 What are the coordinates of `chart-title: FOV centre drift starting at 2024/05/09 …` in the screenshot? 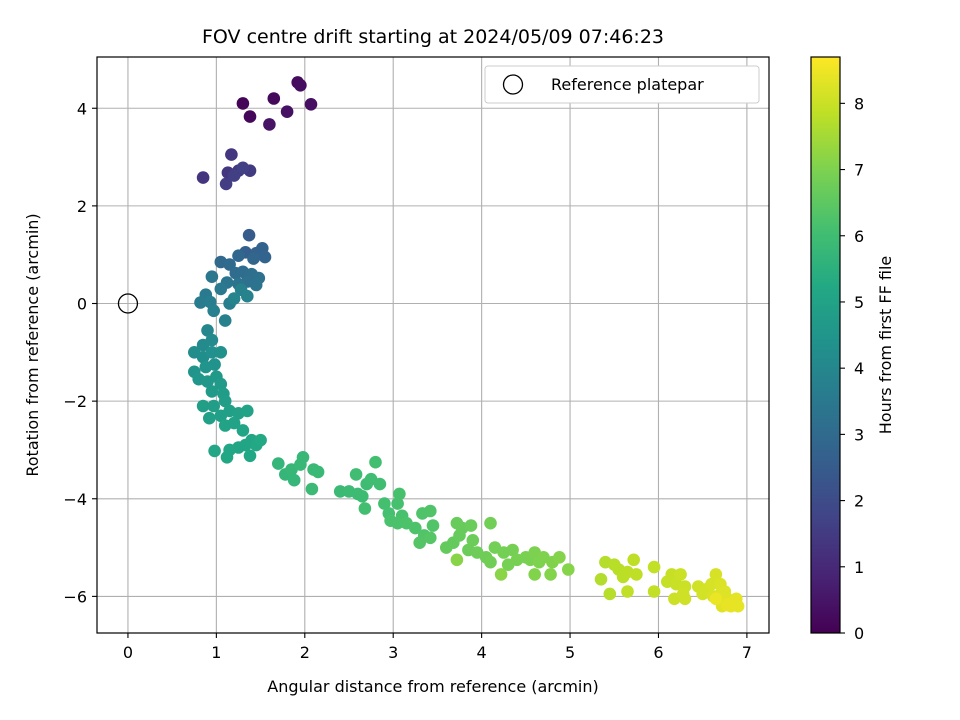 It's located at (433, 37).